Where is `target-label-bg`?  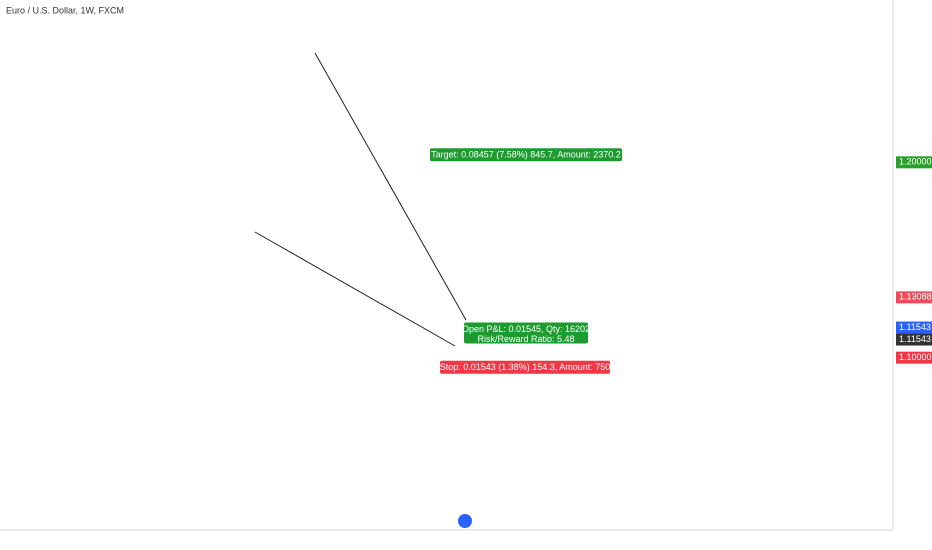
target-label-bg is located at coordinates (526, 155).